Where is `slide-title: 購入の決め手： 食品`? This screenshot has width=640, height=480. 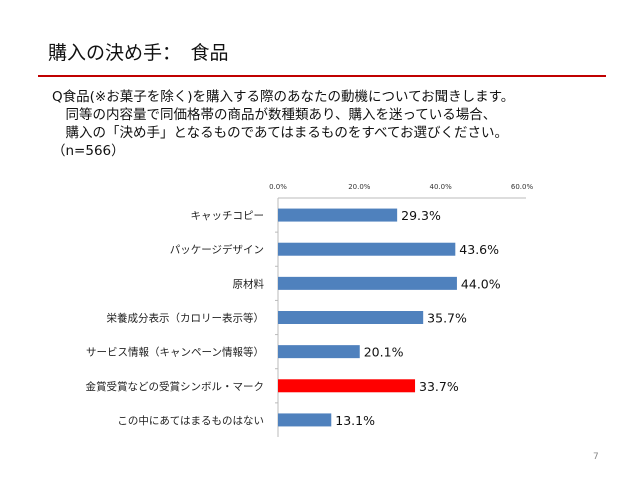
slide-title: 購入の決め手： 食品 is located at coordinates (138, 53).